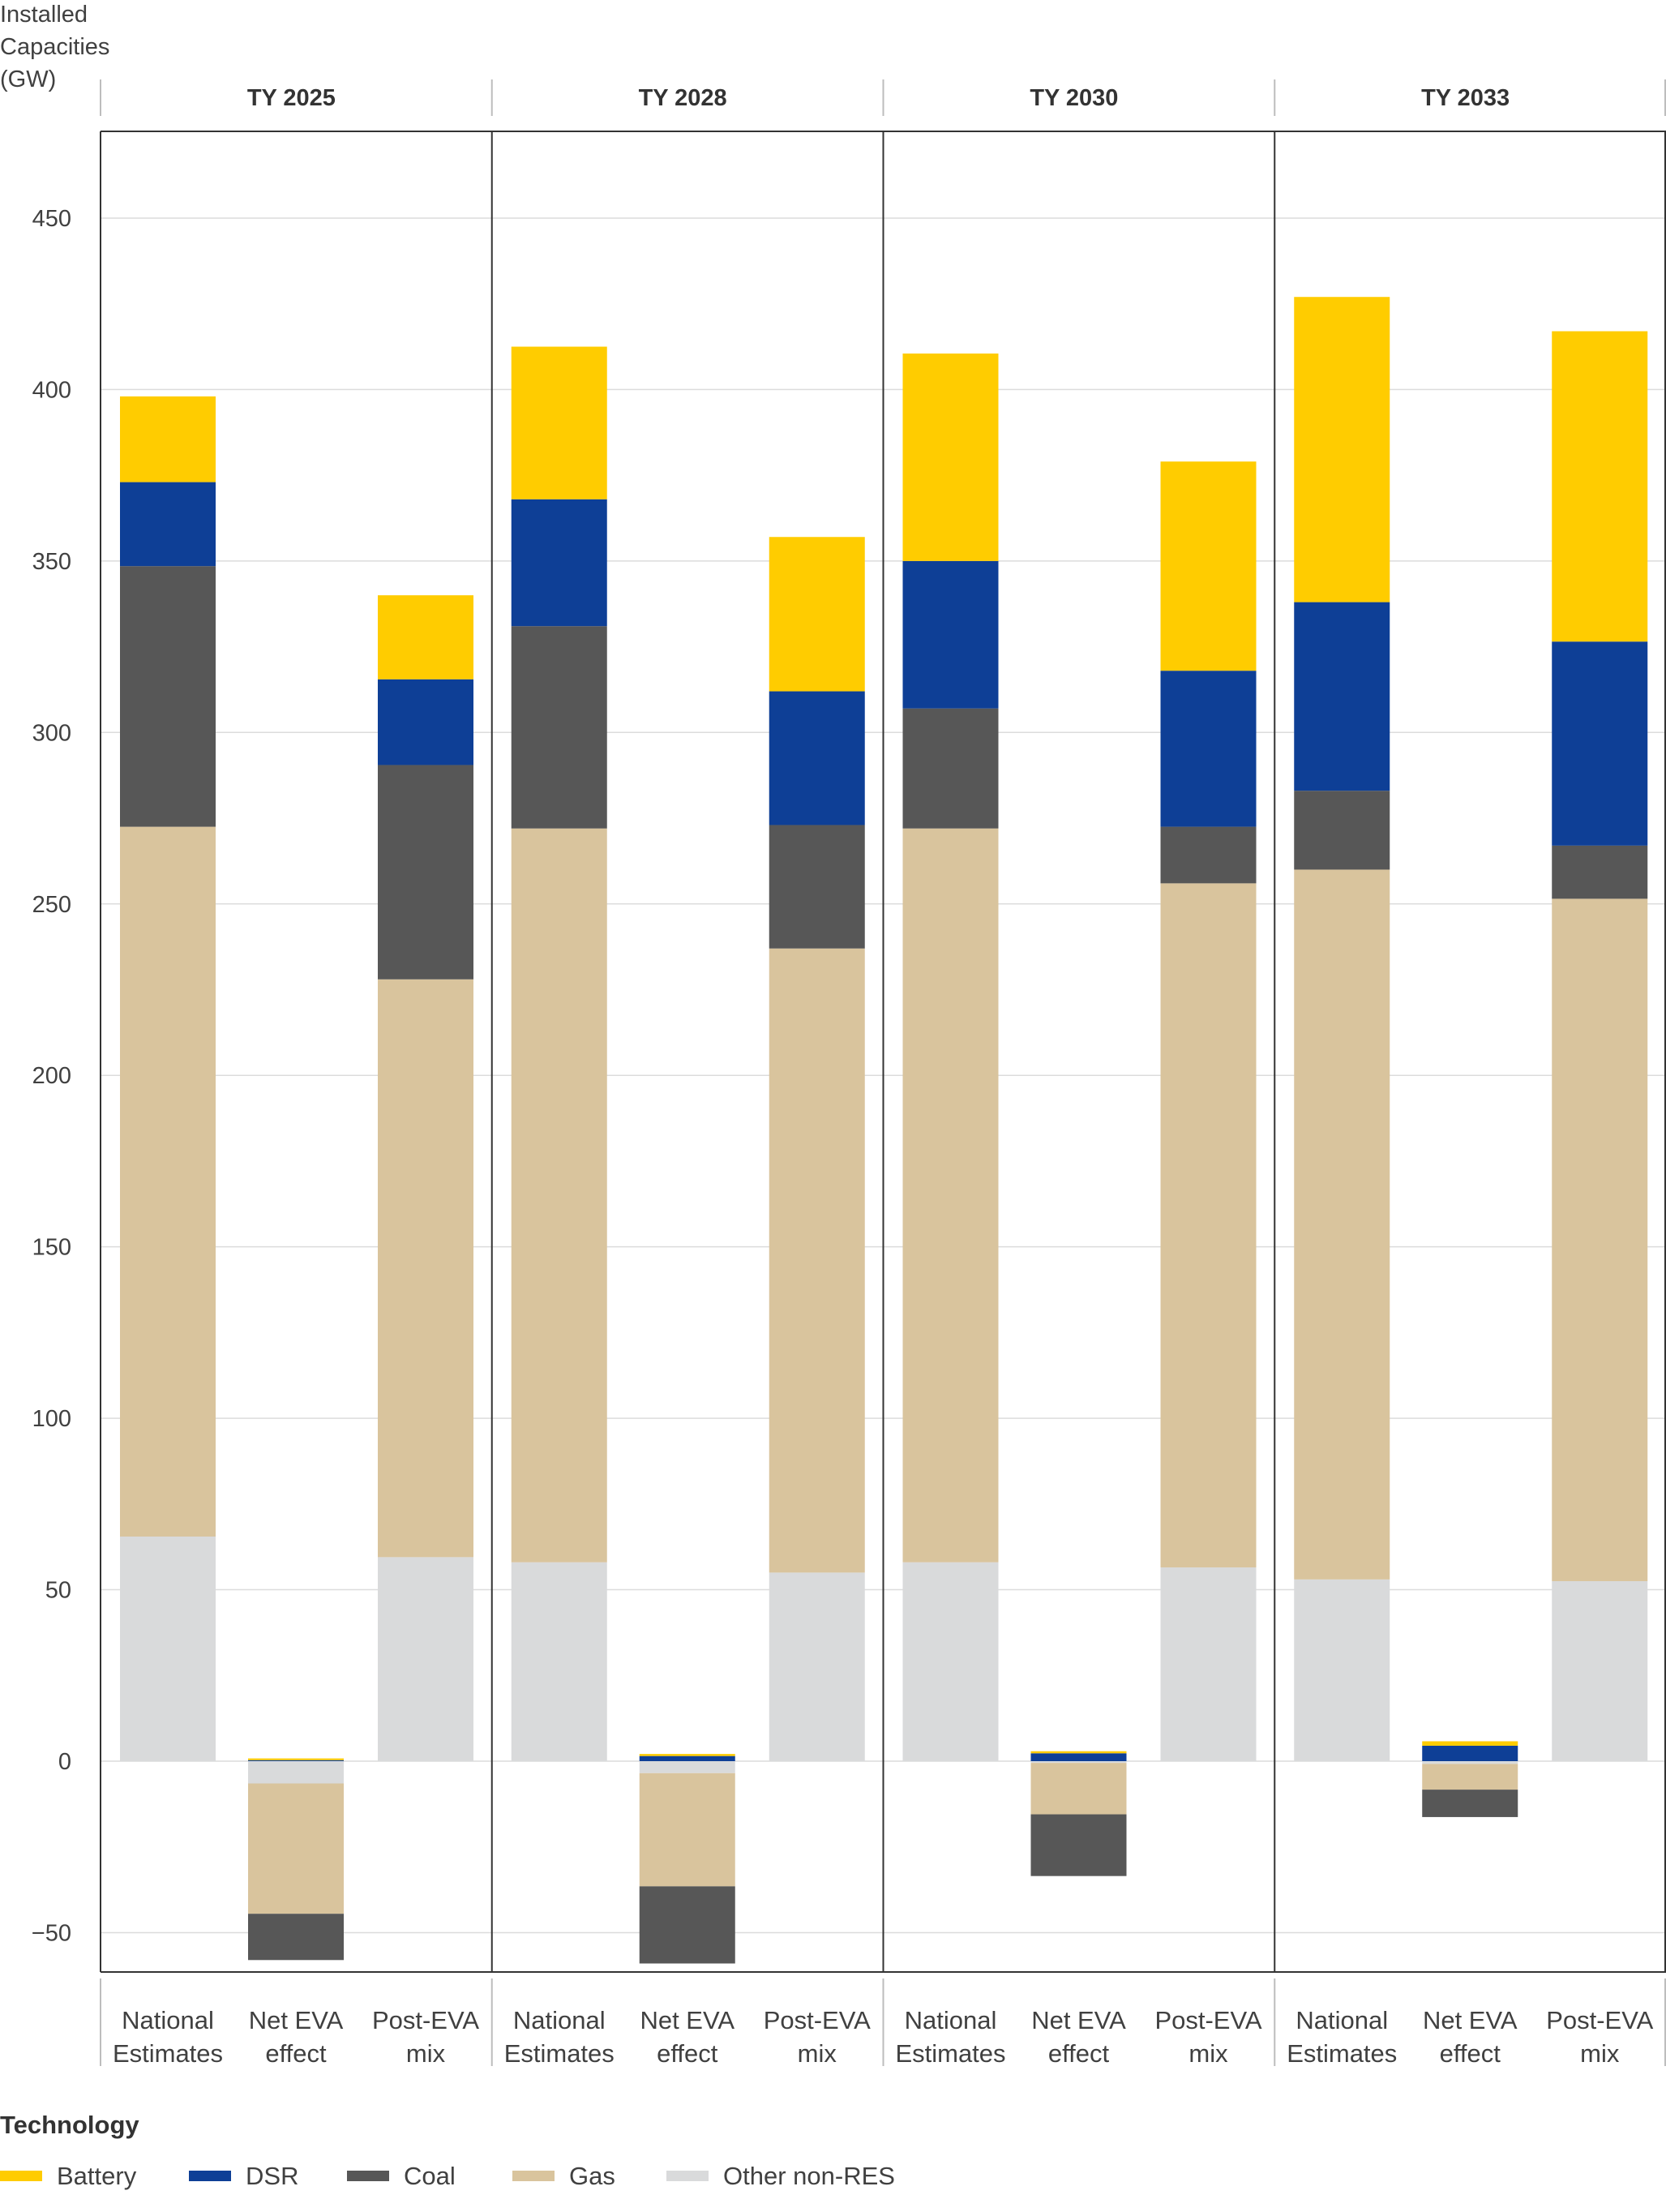 This screenshot has width=1666, height=2212. What do you see at coordinates (272, 2176) in the screenshot?
I see `legend-label: DSR` at bounding box center [272, 2176].